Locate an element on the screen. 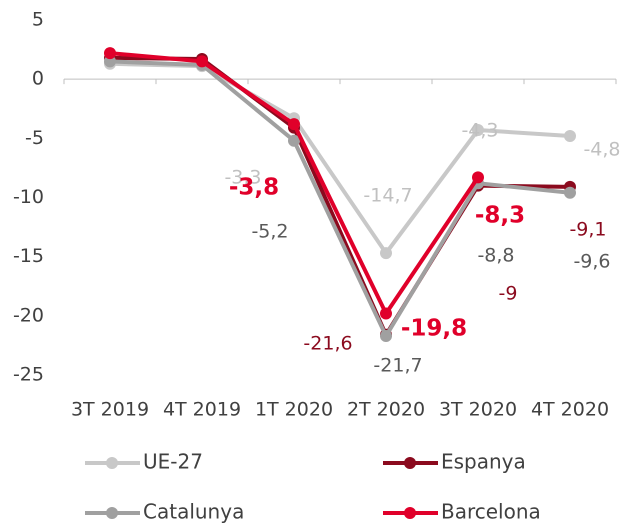  y-tick-label: -15 is located at coordinates (28, 256).